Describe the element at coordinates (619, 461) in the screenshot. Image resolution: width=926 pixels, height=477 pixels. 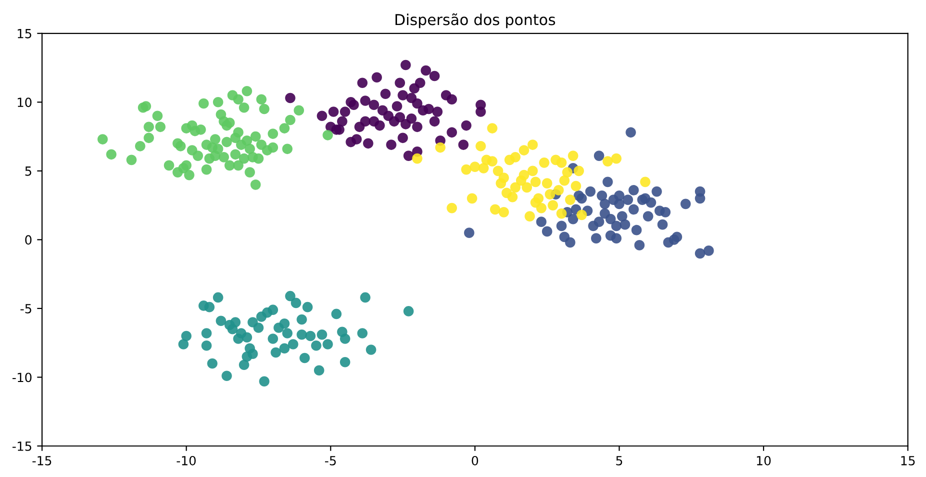
I see `x-tick-label: 5` at that location.